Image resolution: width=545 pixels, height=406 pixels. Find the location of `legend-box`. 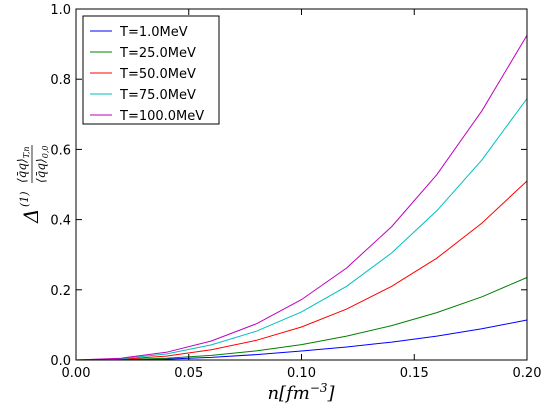

legend-box is located at coordinates (151, 70).